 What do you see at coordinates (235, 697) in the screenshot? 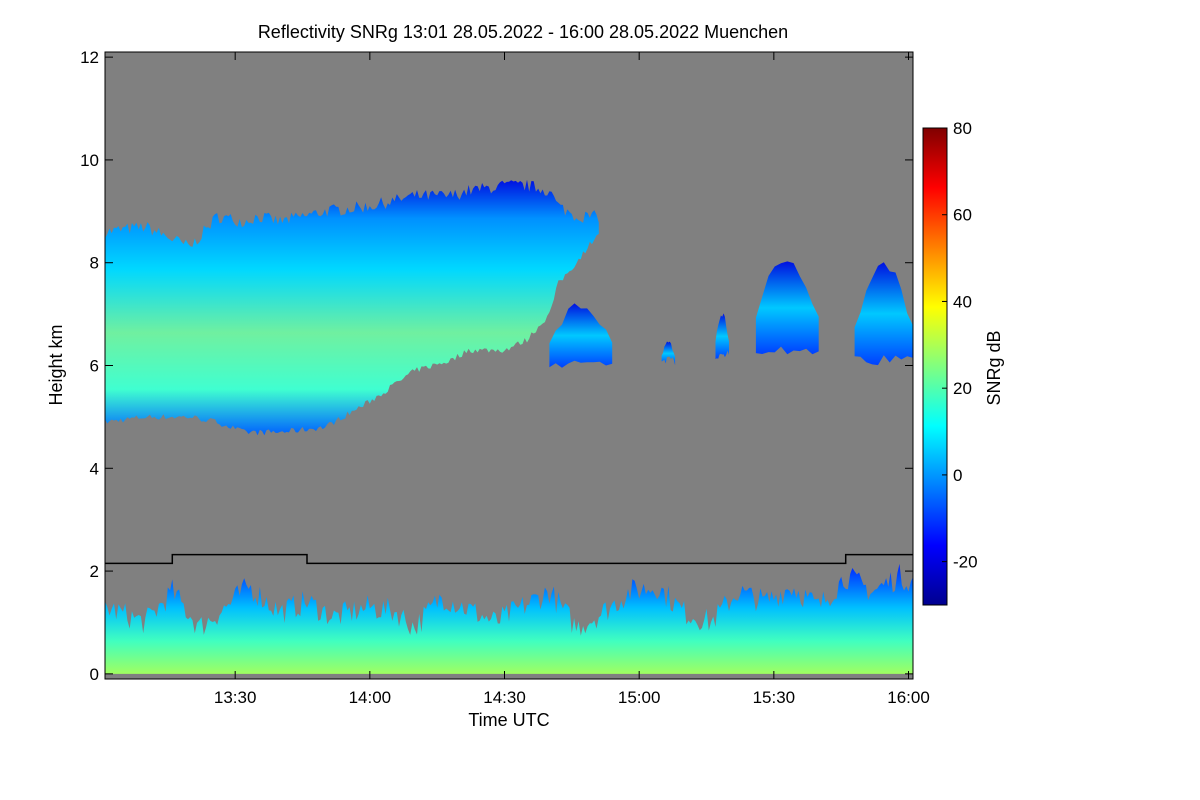
I see `x-tick-label: 13:30` at bounding box center [235, 697].